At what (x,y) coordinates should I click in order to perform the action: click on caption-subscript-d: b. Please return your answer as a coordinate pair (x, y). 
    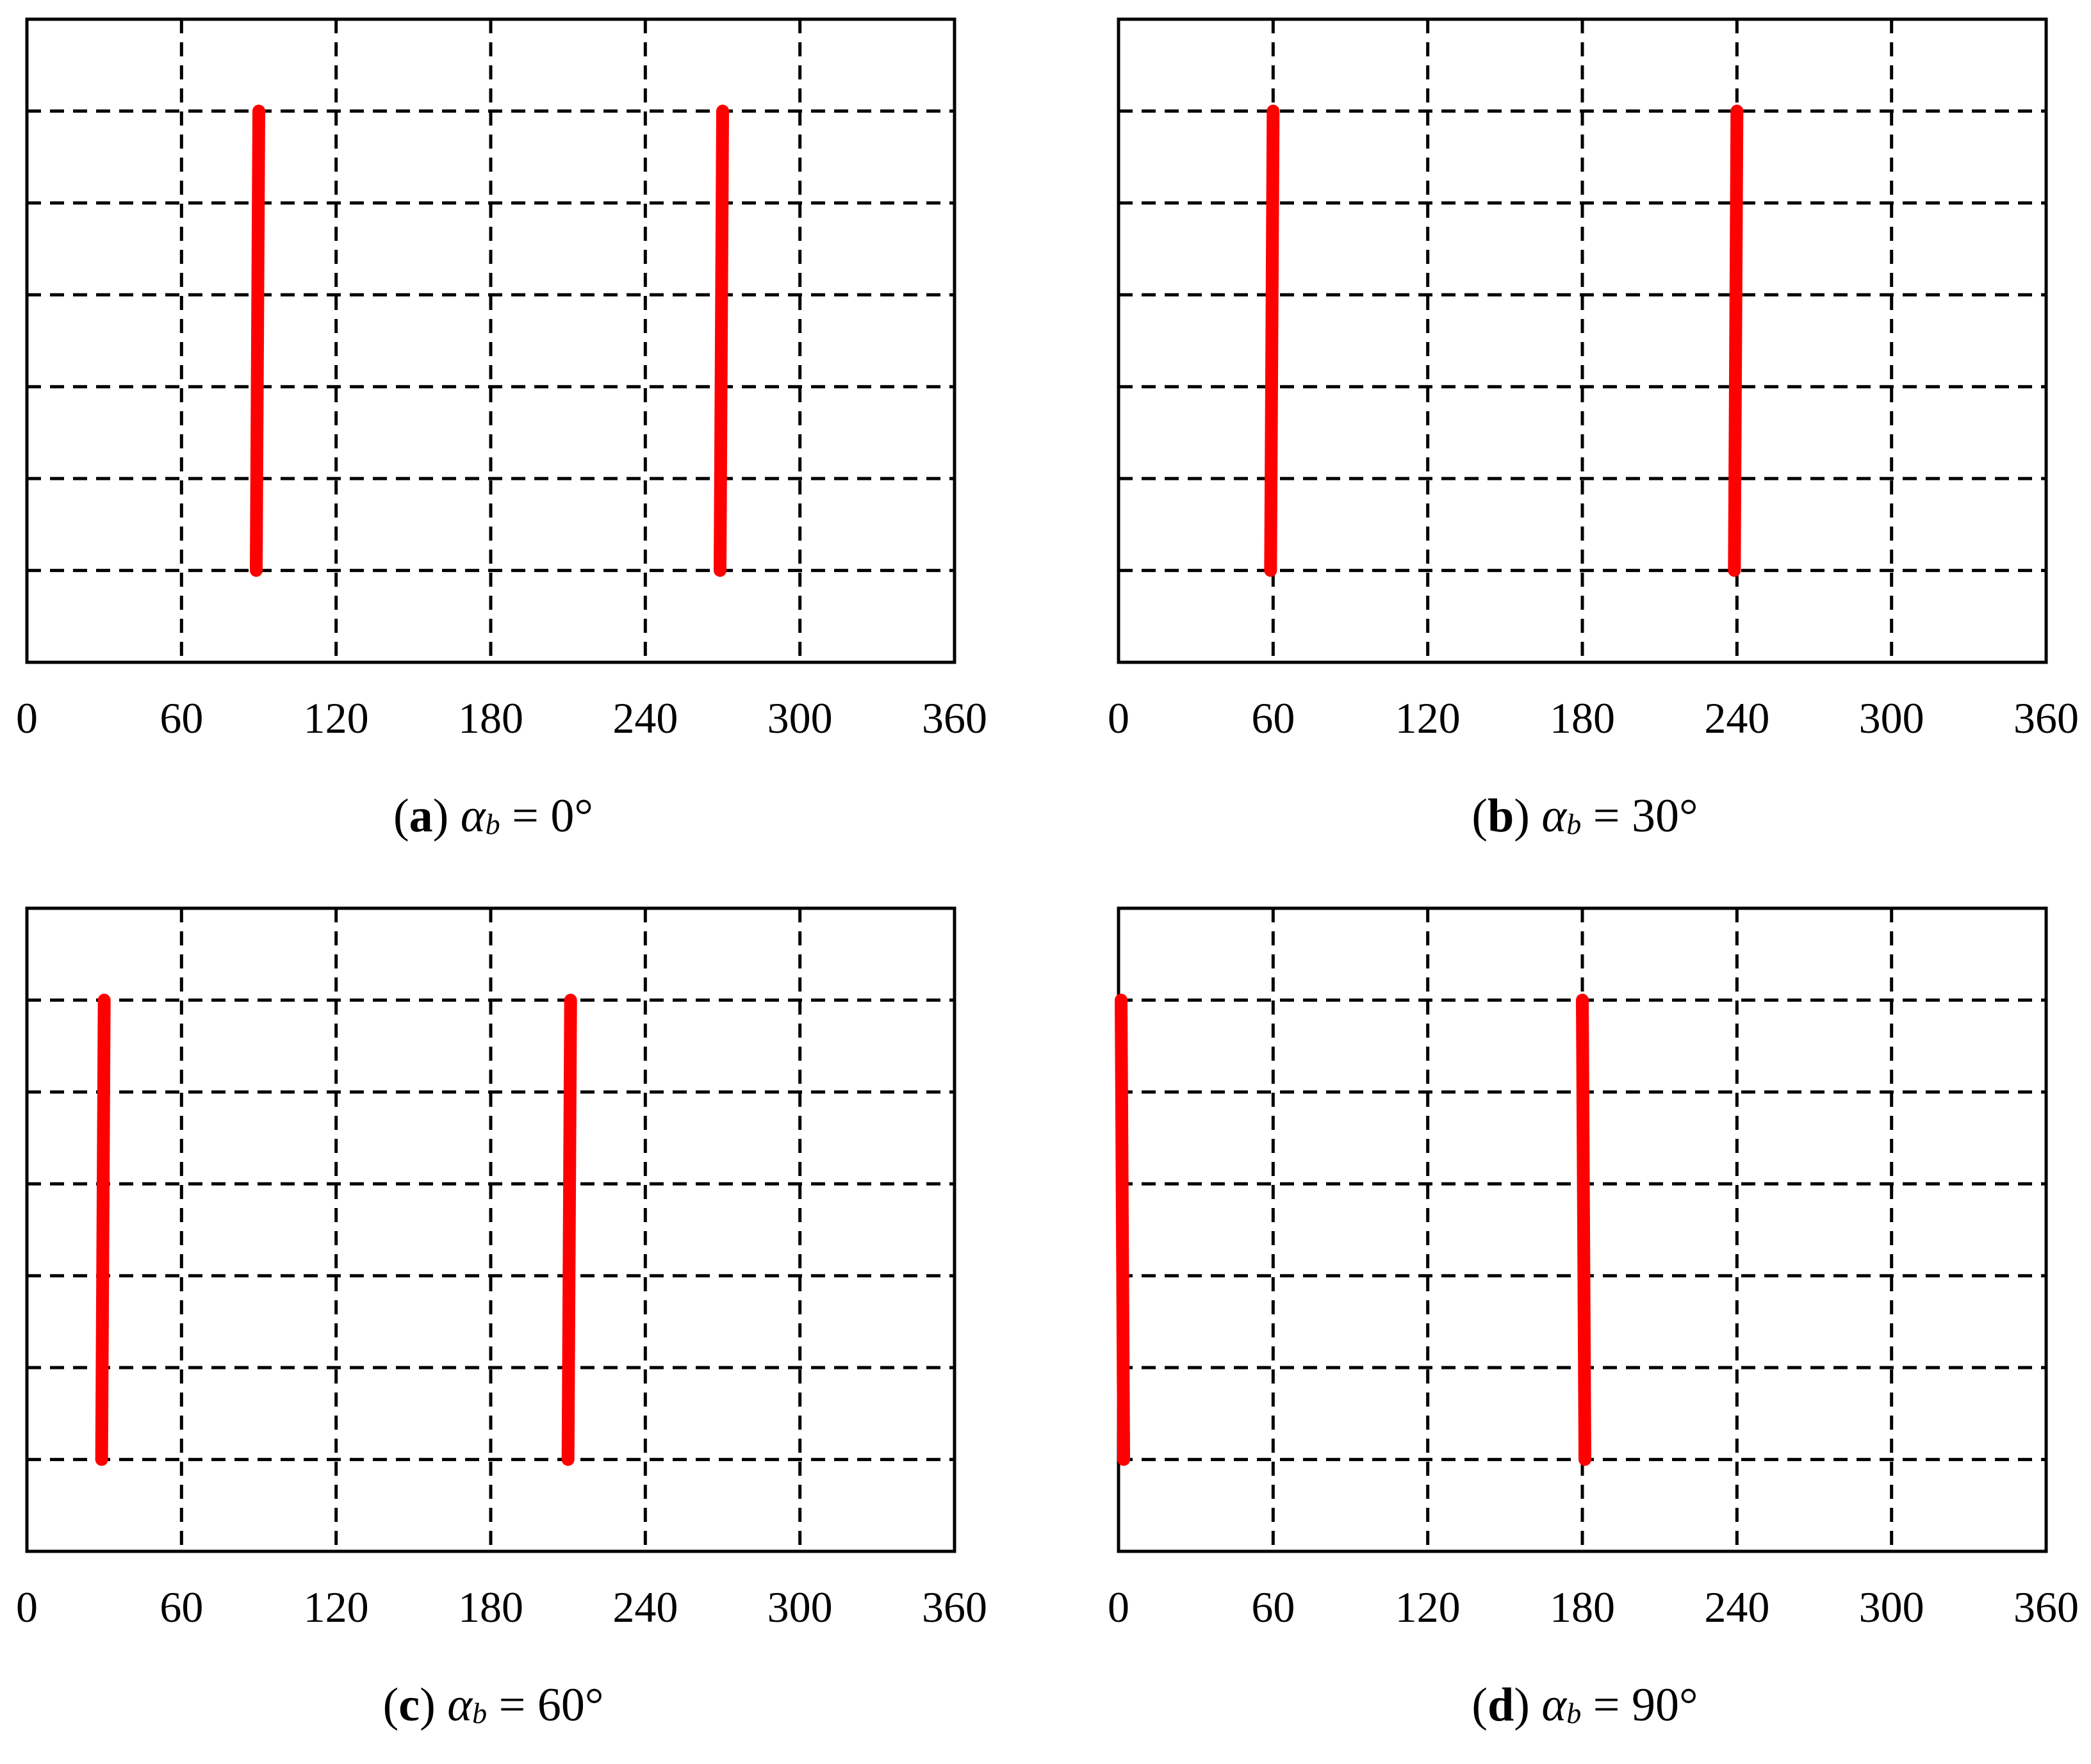
    Looking at the image, I should click on (1574, 1713).